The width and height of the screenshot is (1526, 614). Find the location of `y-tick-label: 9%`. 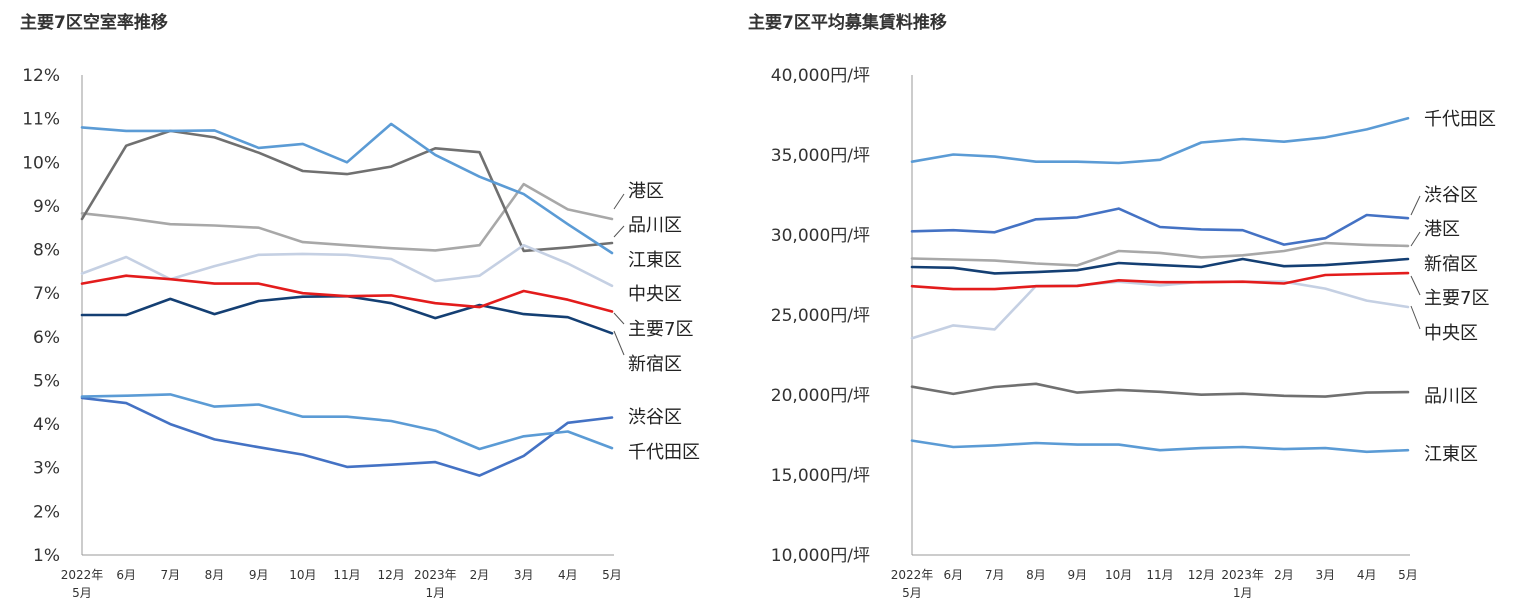

y-tick-label: 9% is located at coordinates (46, 207).